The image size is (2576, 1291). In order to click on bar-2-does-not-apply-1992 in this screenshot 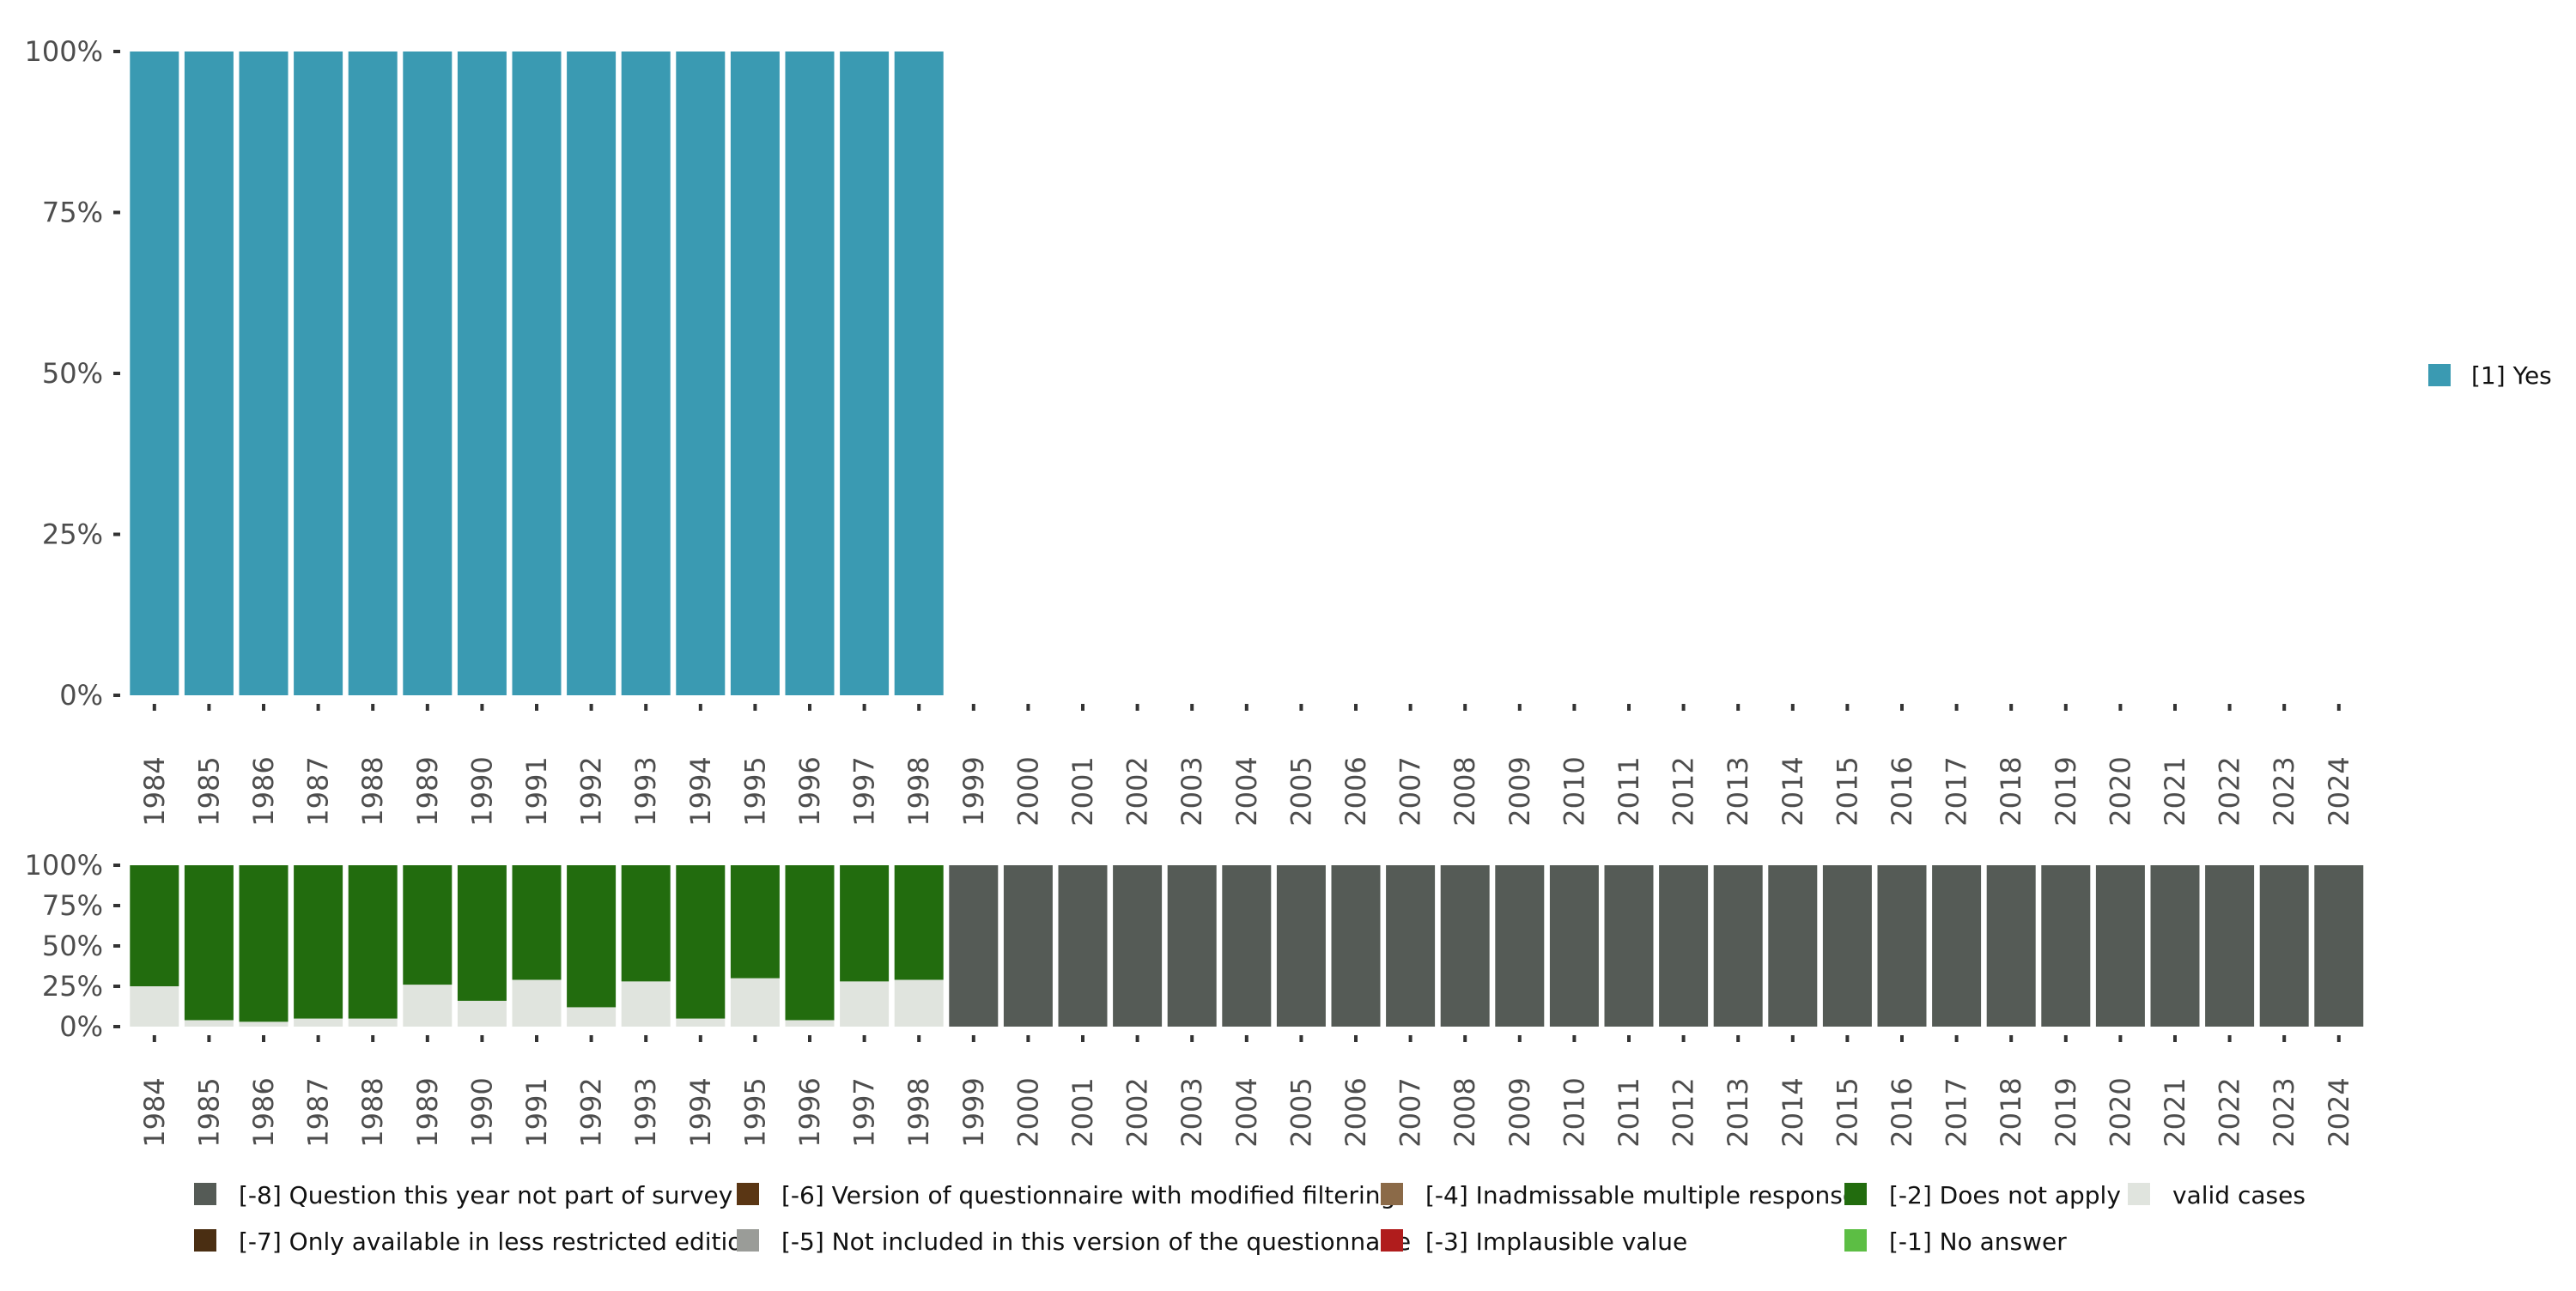, I will do `click(592, 937)`.